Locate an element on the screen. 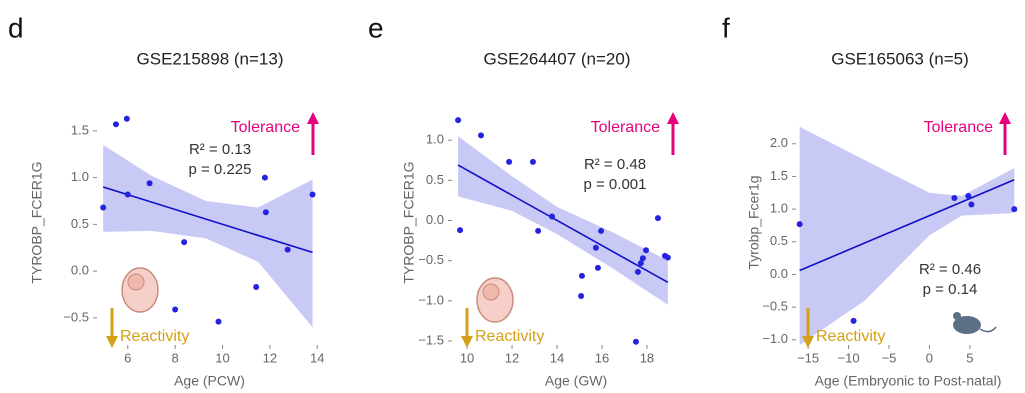  y-tick-label: 1.5 is located at coordinates (779, 175).